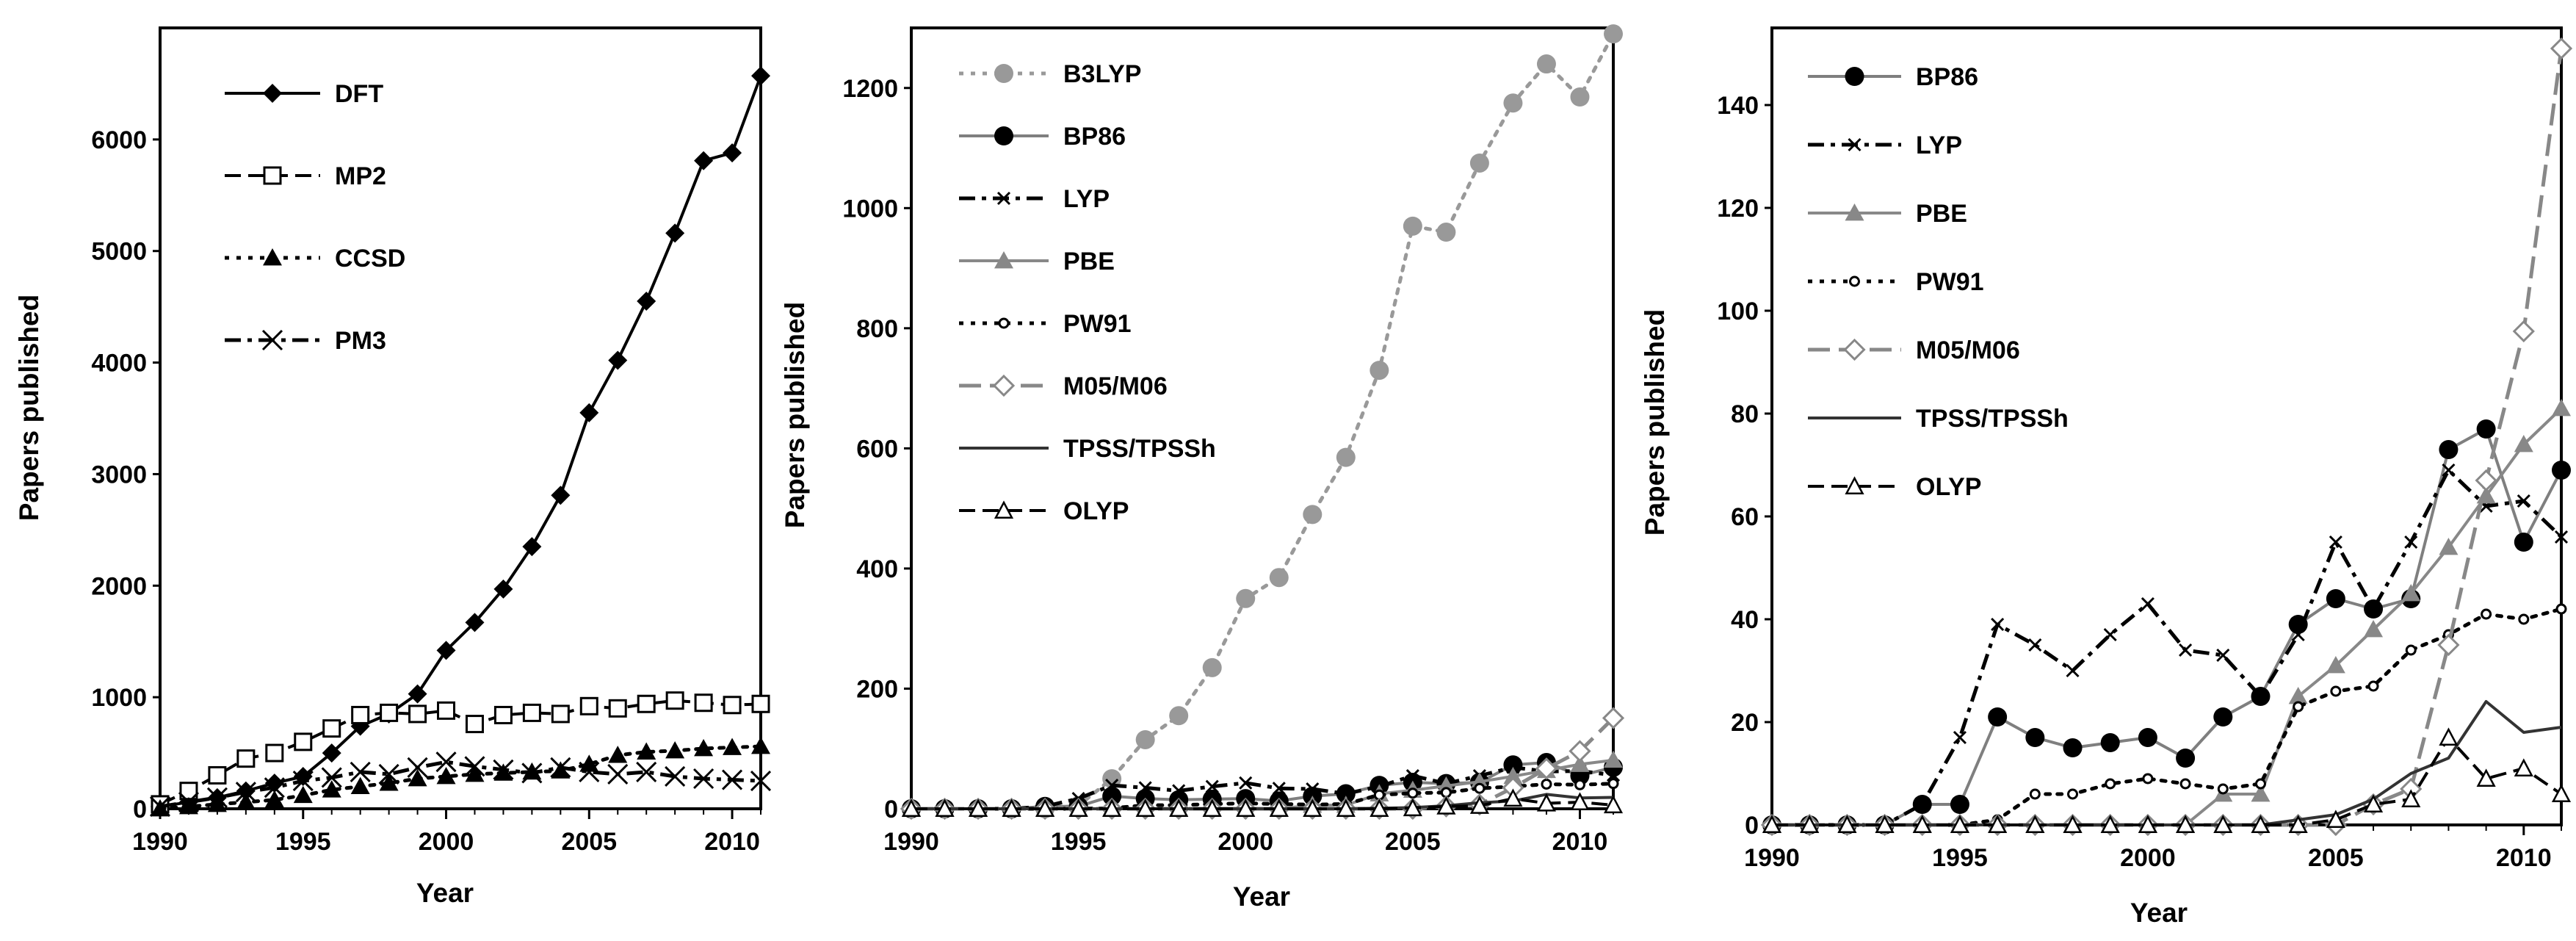 The height and width of the screenshot is (941, 2576). What do you see at coordinates (1094, 137) in the screenshot?
I see `legend-label-bp86: BP86` at bounding box center [1094, 137].